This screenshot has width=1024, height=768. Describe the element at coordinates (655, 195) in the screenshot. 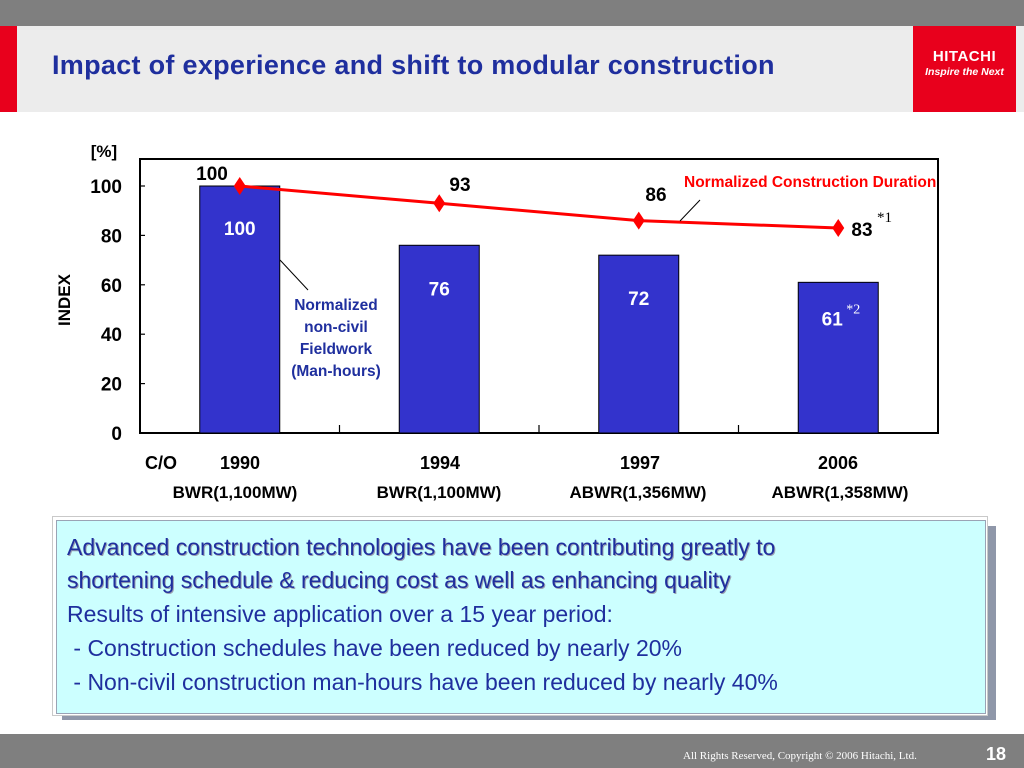

I see `line-value-label: 86` at that location.